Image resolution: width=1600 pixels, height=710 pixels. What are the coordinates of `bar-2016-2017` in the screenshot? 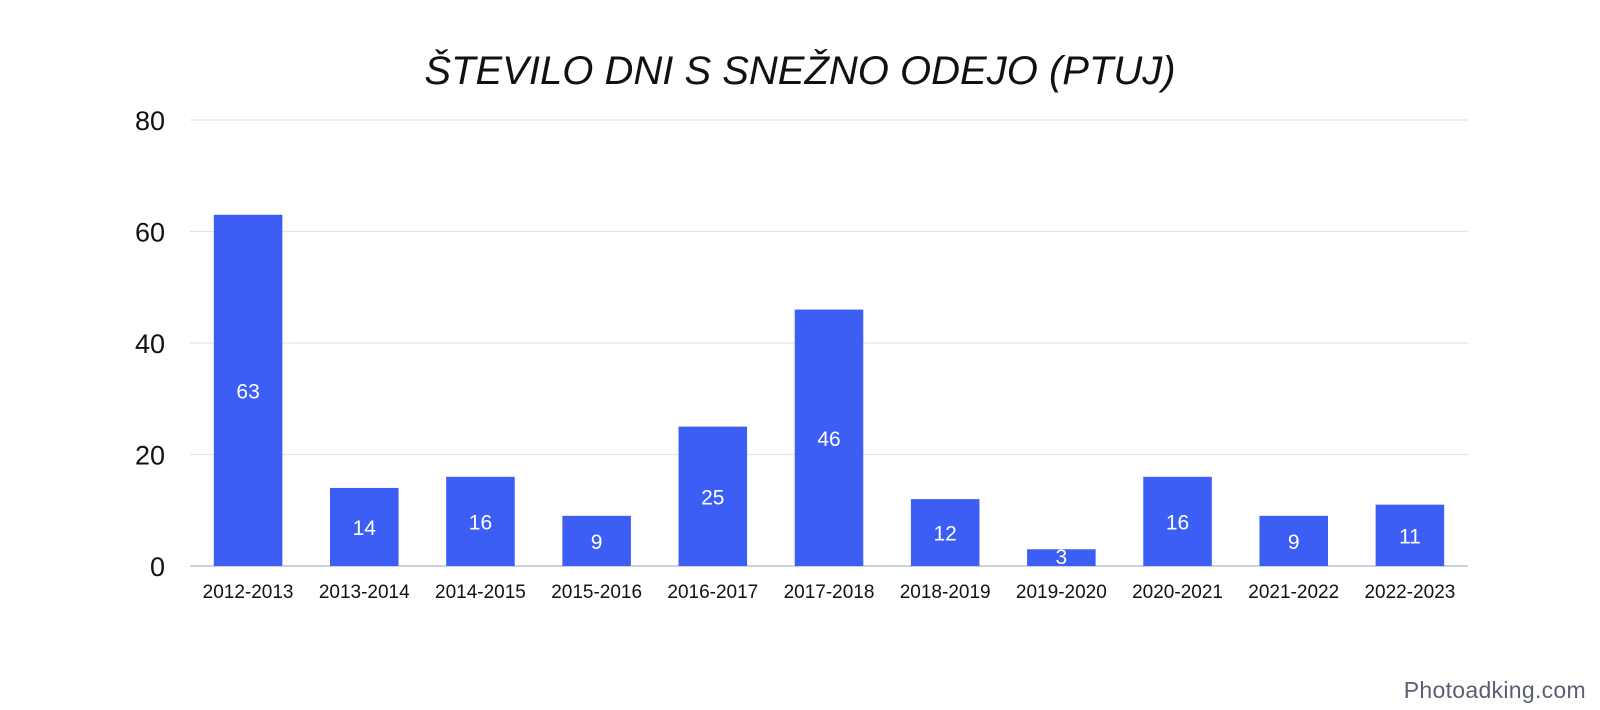 It's located at (713, 496).